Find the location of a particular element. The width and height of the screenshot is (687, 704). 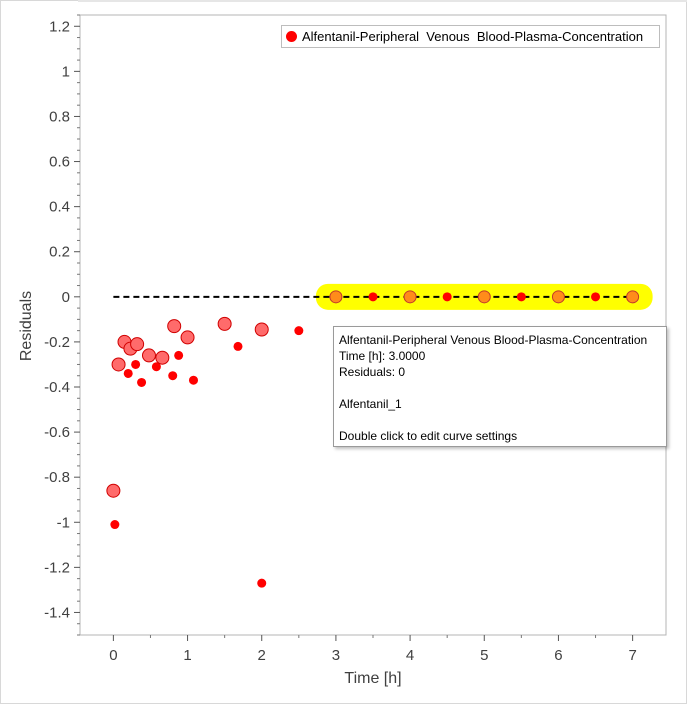

y-tick-label: -0.6 is located at coordinates (57, 432).